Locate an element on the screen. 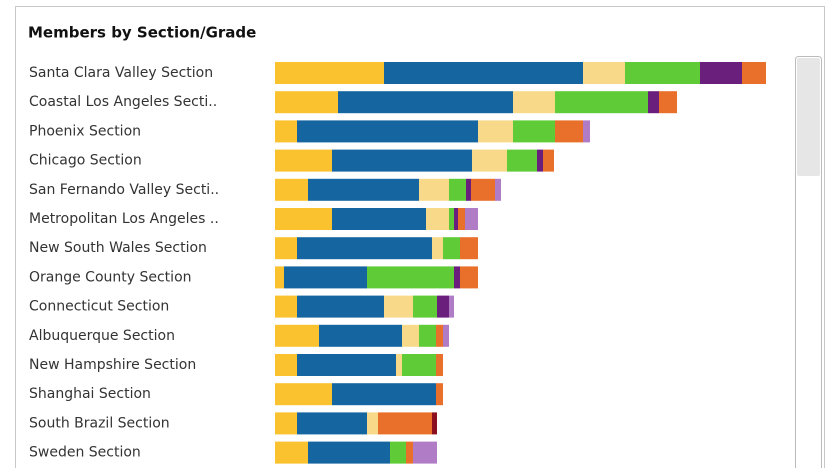  category-label: Santa Clara Valley Section is located at coordinates (121, 73).